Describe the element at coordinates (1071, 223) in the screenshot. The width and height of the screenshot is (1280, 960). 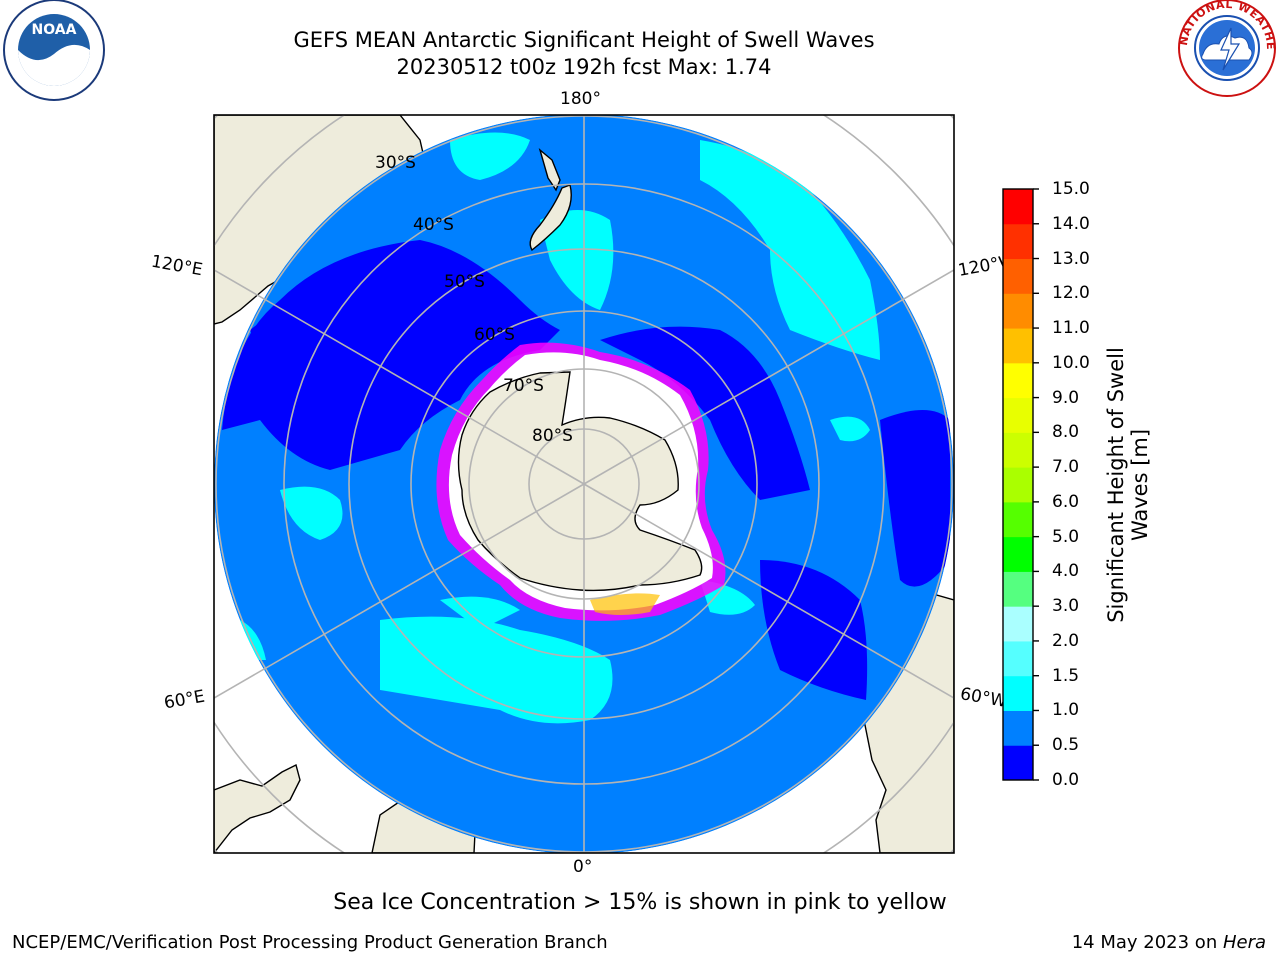
I see `colorbar-tick-label: 14.0` at that location.